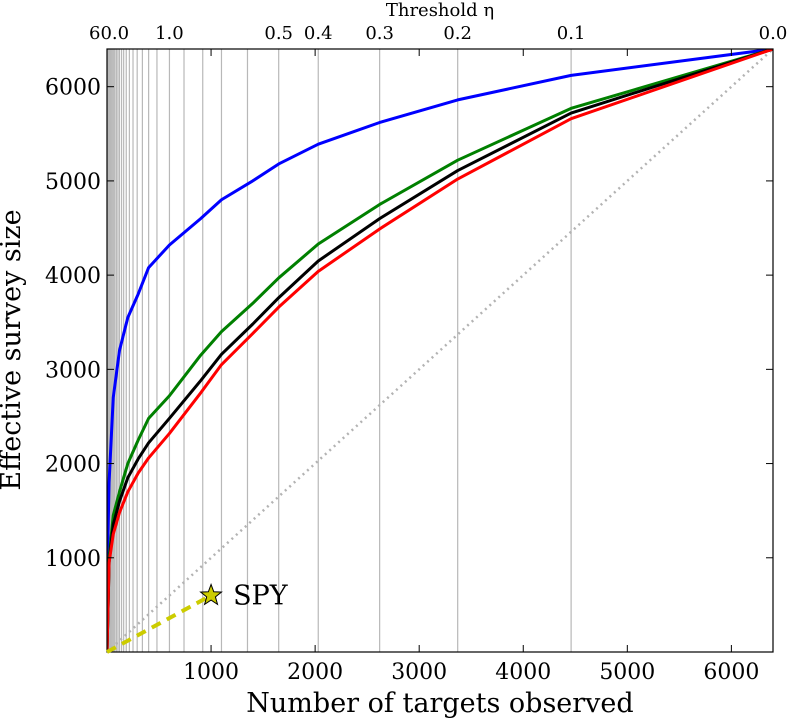  Describe the element at coordinates (73, 182) in the screenshot. I see `y-tick-label: 5000` at that location.